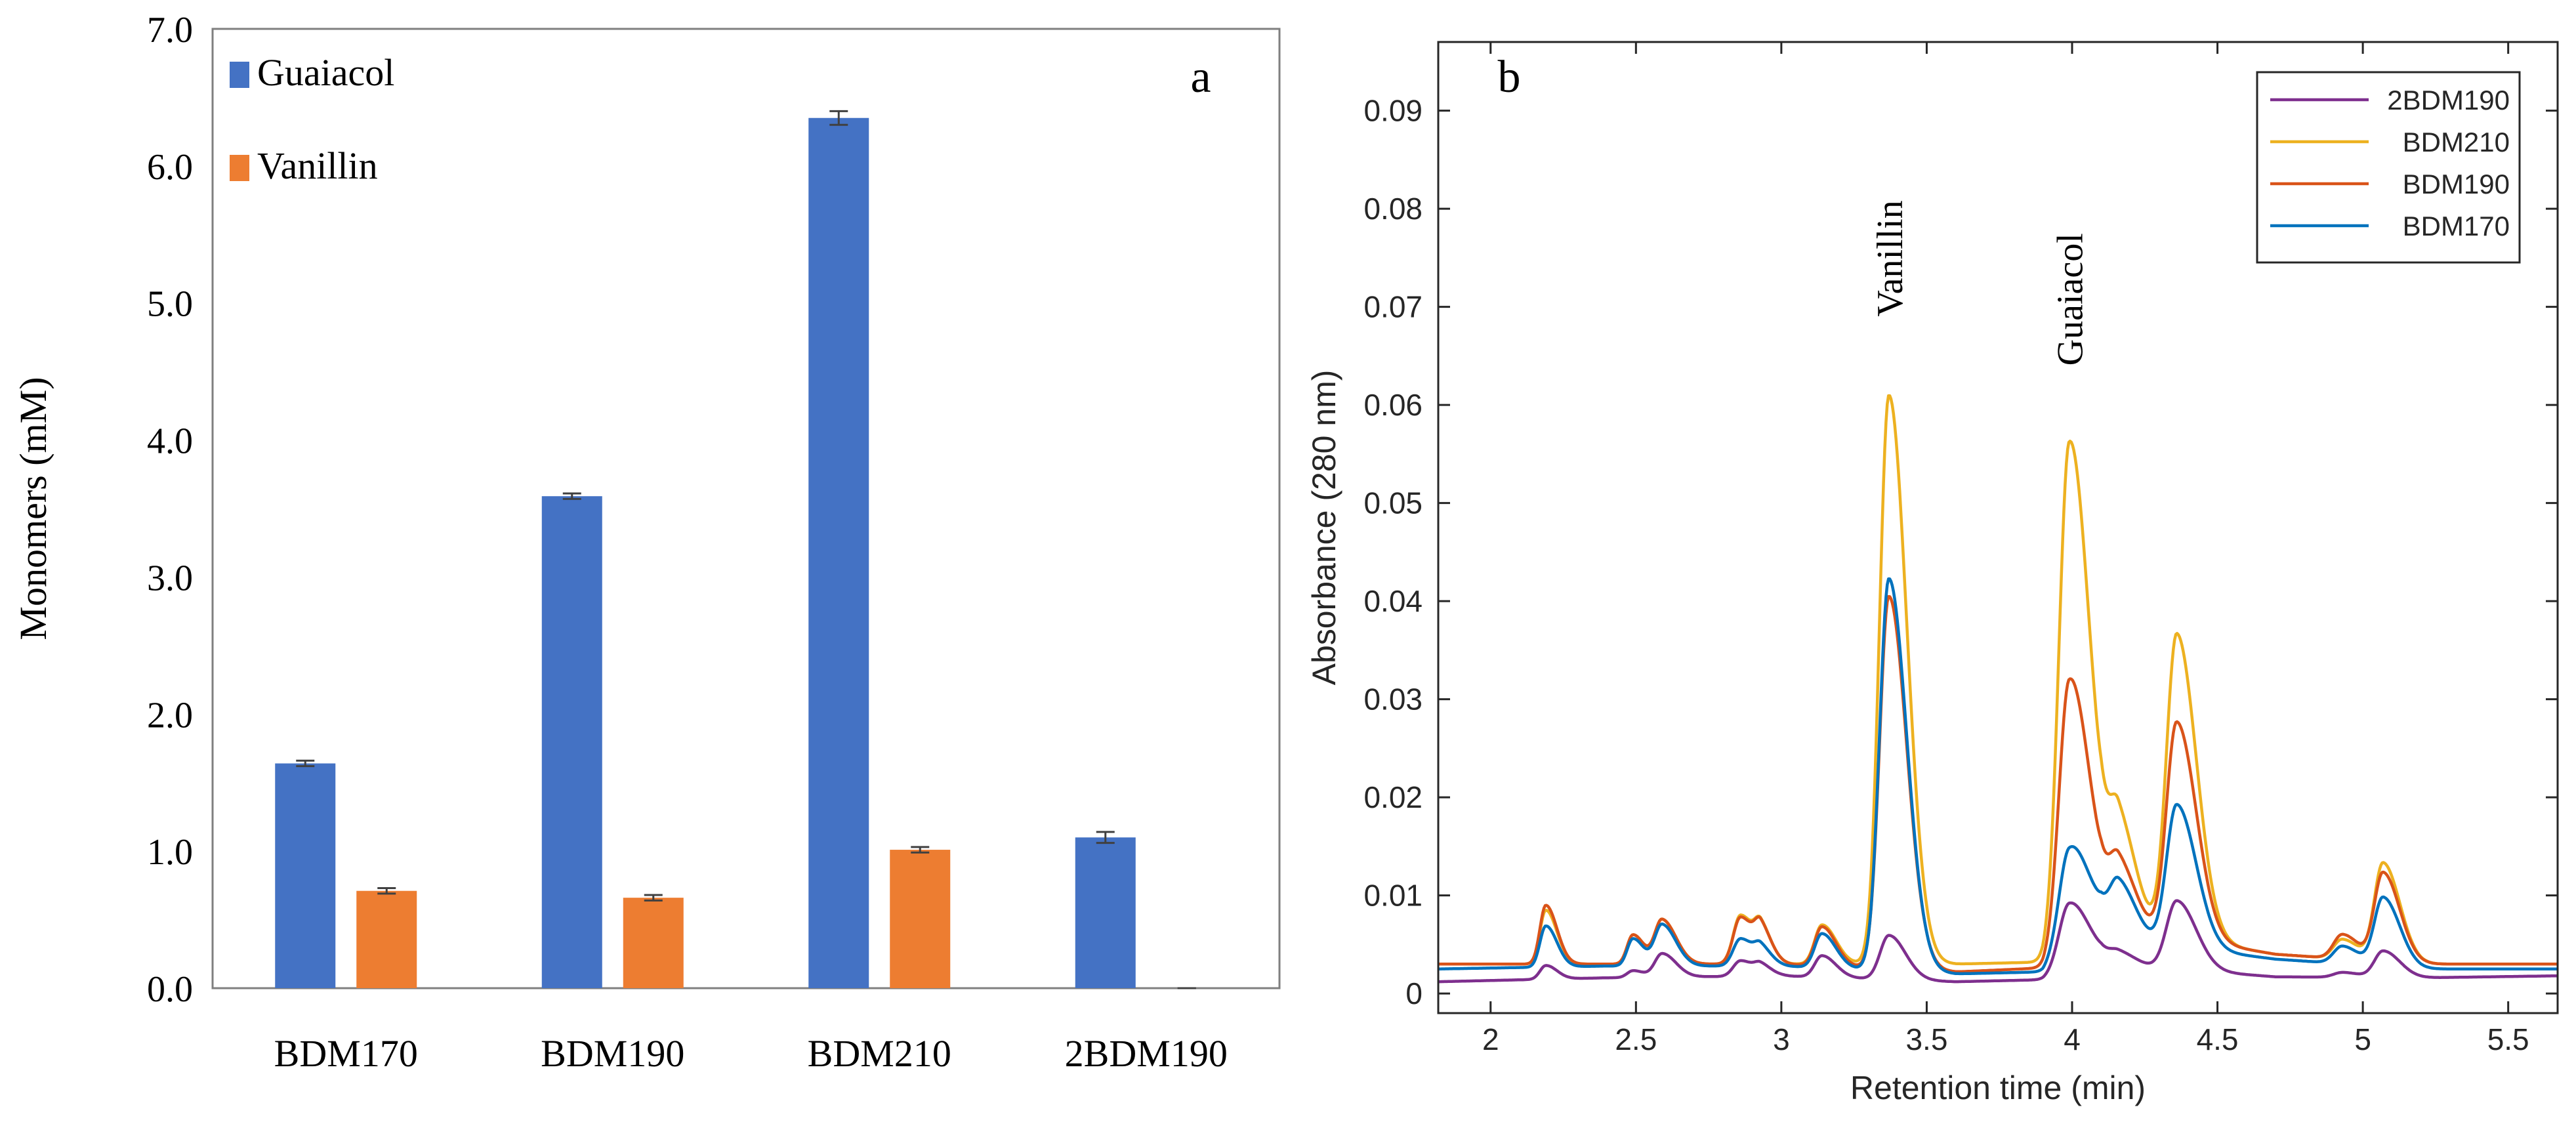  Describe the element at coordinates (1510, 77) in the screenshot. I see `panel-b-label: b` at that location.